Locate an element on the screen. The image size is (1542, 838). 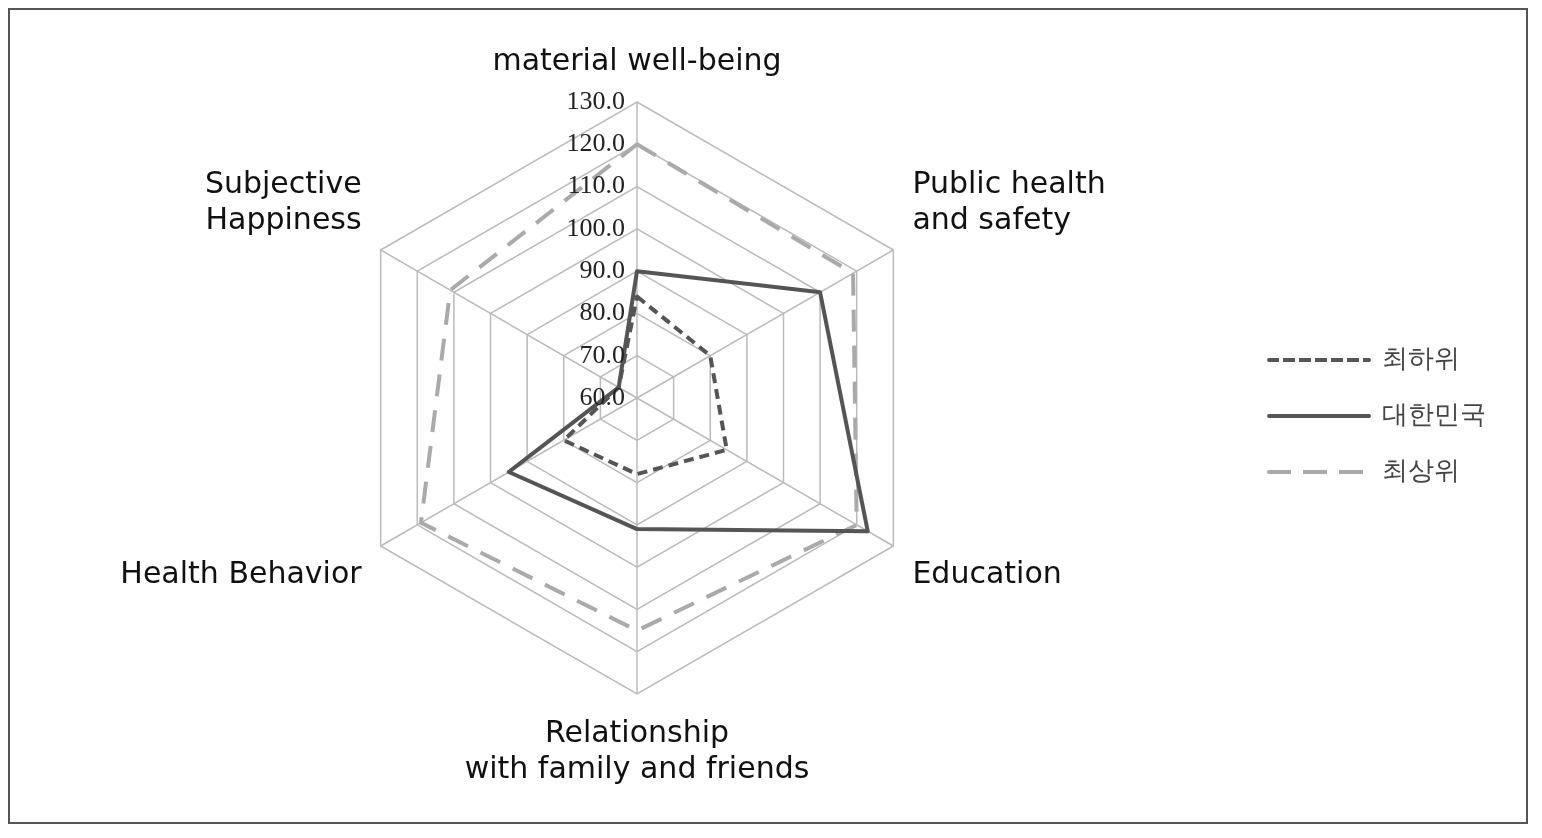
spoke-label: Relationship with family and friends is located at coordinates (637, 749).